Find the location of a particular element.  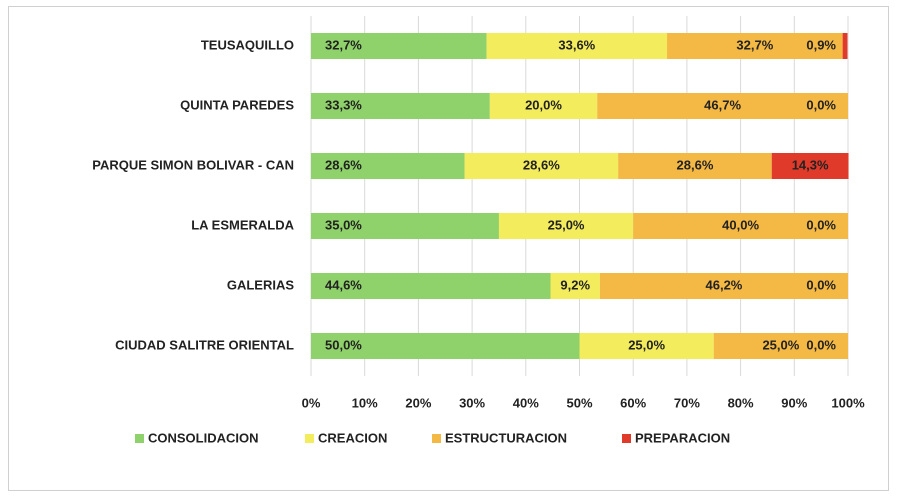

x-tick-label: 40% is located at coordinates (526, 402).